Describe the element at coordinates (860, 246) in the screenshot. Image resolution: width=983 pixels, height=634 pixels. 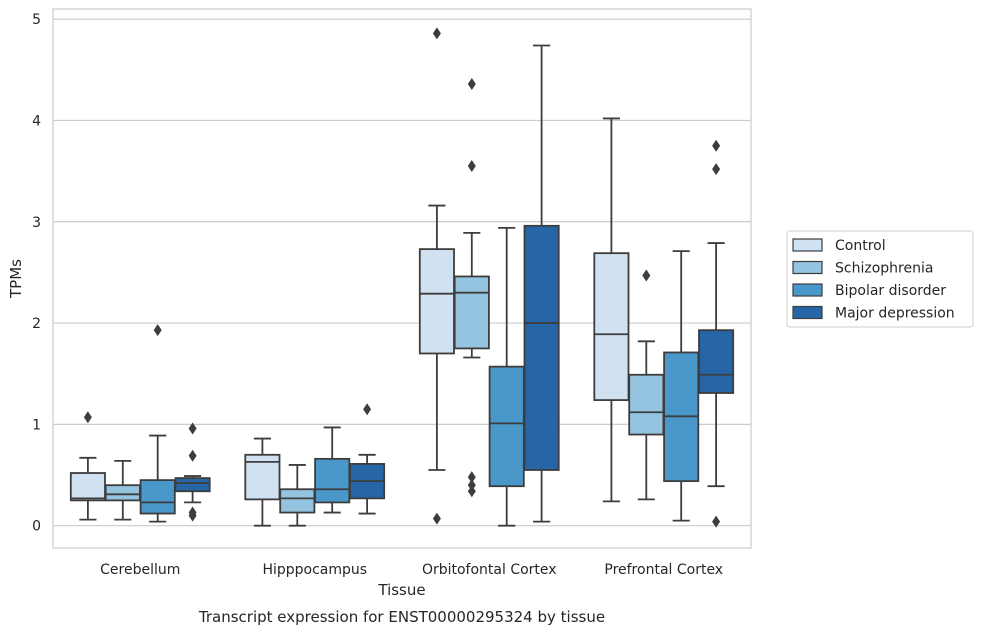
I see `legend-label: Control` at that location.